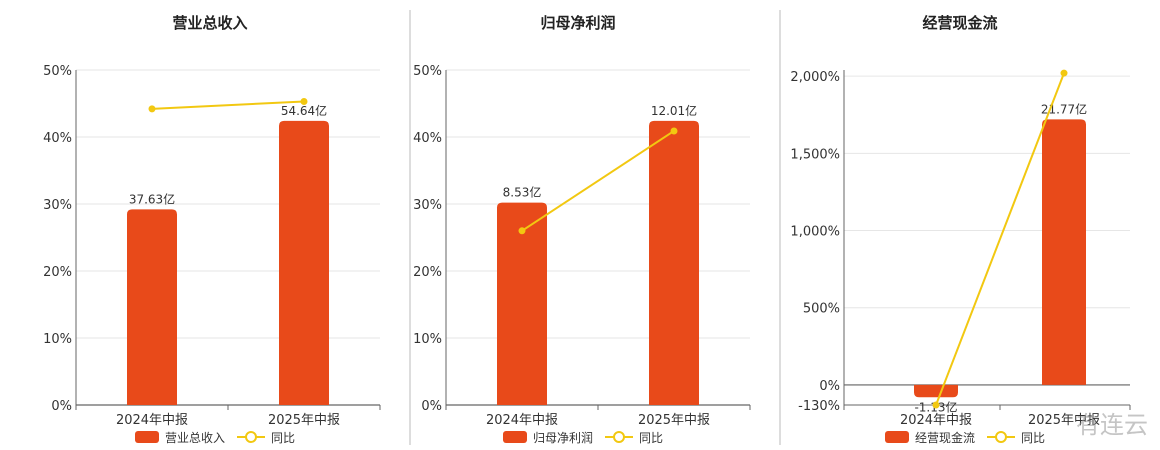  Describe the element at coordinates (815, 77) in the screenshot. I see `y-tick-label: 2,000%` at that location.